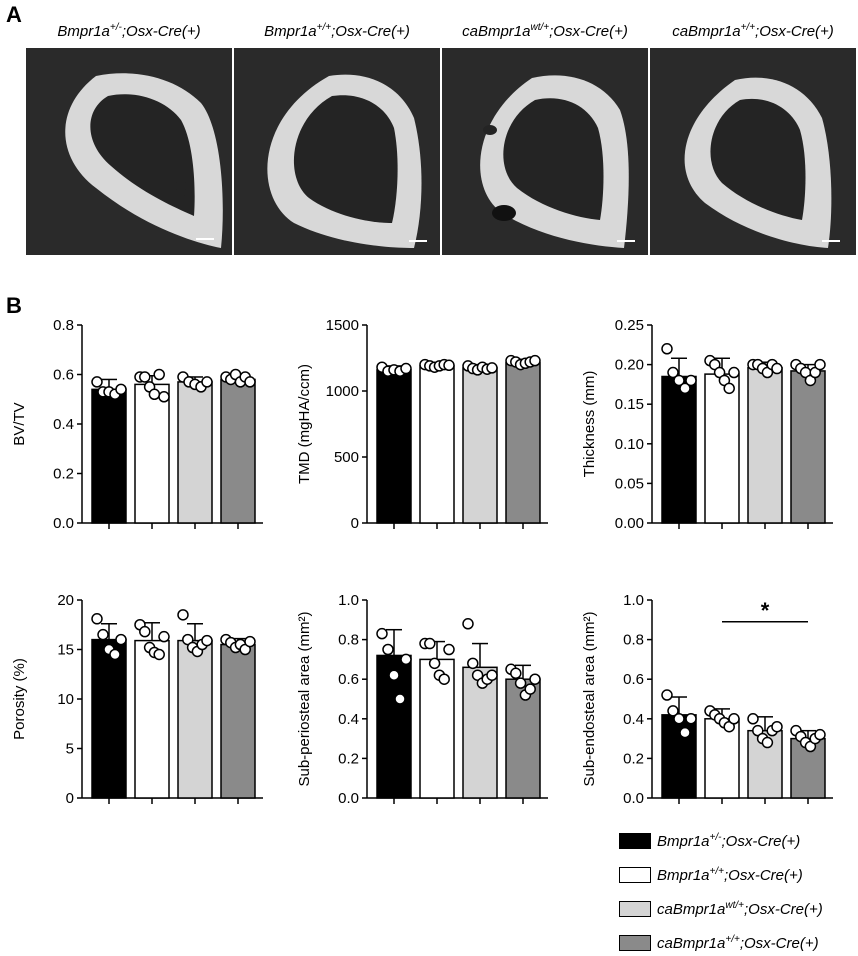  I want to click on legend-item-4: caBmpr1a+/+;Osx-Cre(+), so click(735, 944).